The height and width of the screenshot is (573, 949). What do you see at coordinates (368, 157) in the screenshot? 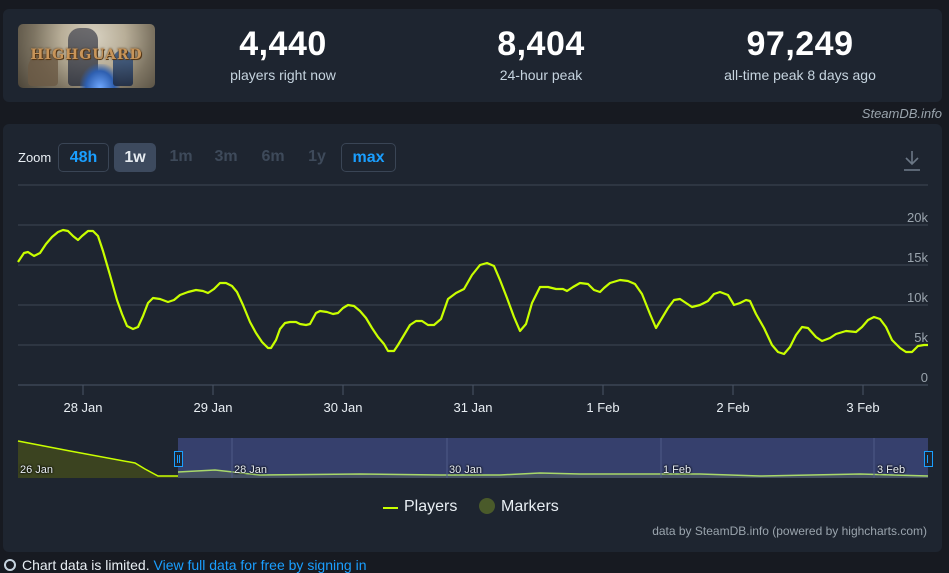
I see `zoom-max-button: max` at bounding box center [368, 157].